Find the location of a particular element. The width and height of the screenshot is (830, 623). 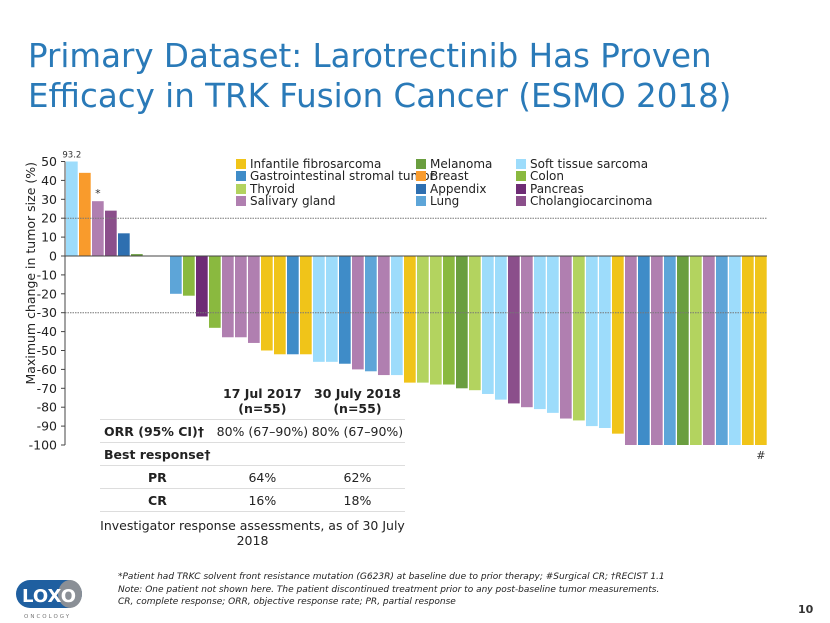

legend-label: Soft tissue sarcoma is located at coordinates (589, 163).